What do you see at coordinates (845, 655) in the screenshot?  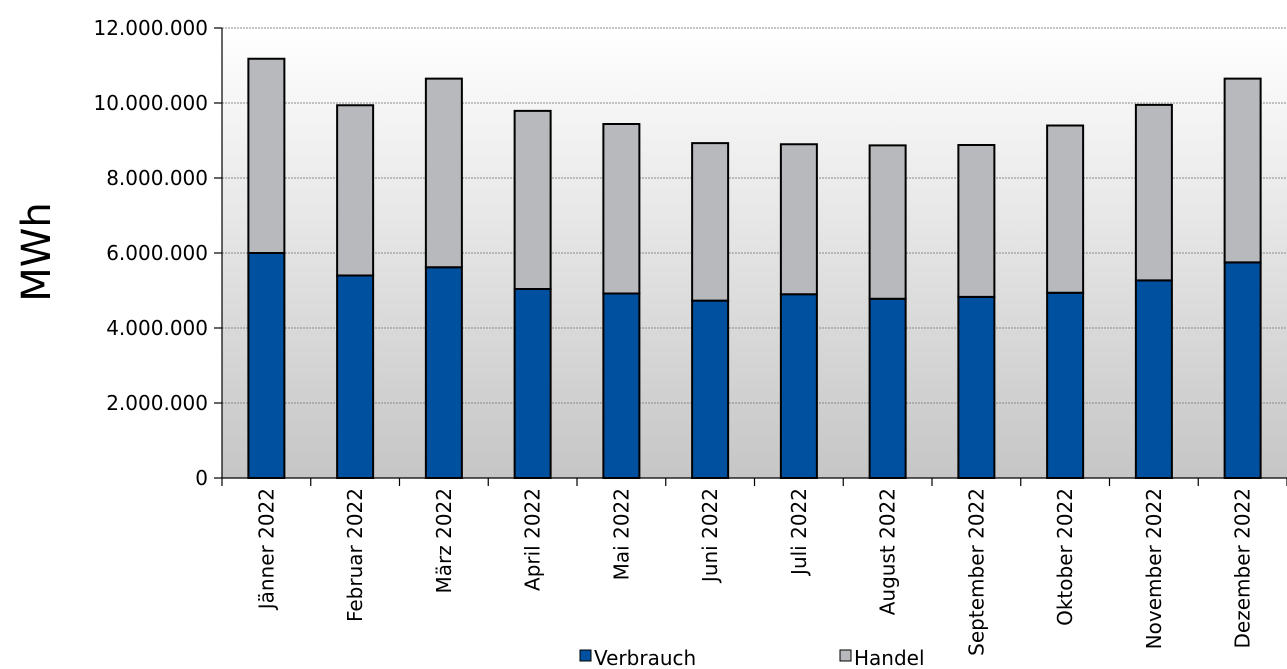 I see `legend-swatch-handel` at bounding box center [845, 655].